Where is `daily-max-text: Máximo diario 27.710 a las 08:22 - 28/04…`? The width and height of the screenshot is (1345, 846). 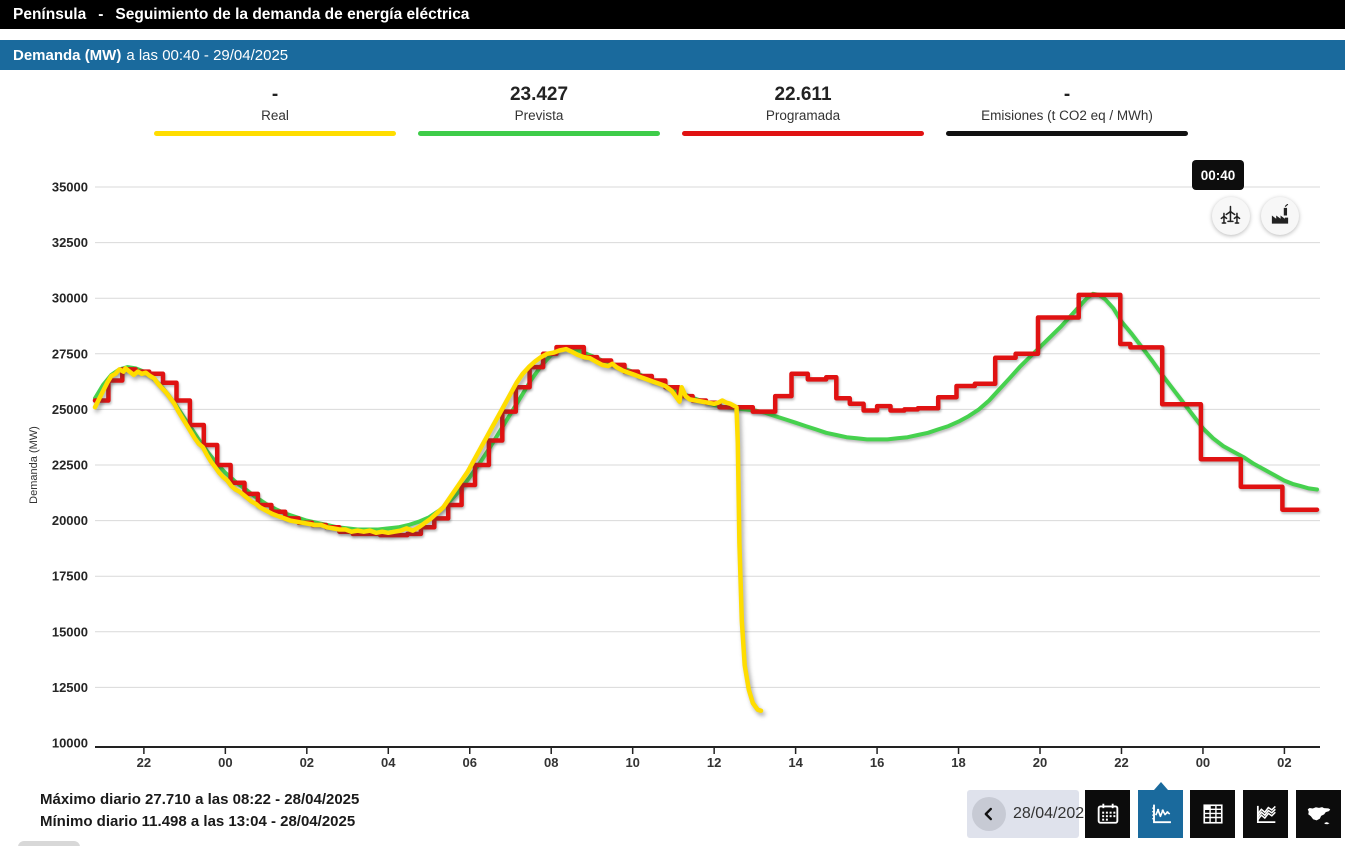 daily-max-text: Máximo diario 27.710 a las 08:22 - 28/04… is located at coordinates (200, 799).